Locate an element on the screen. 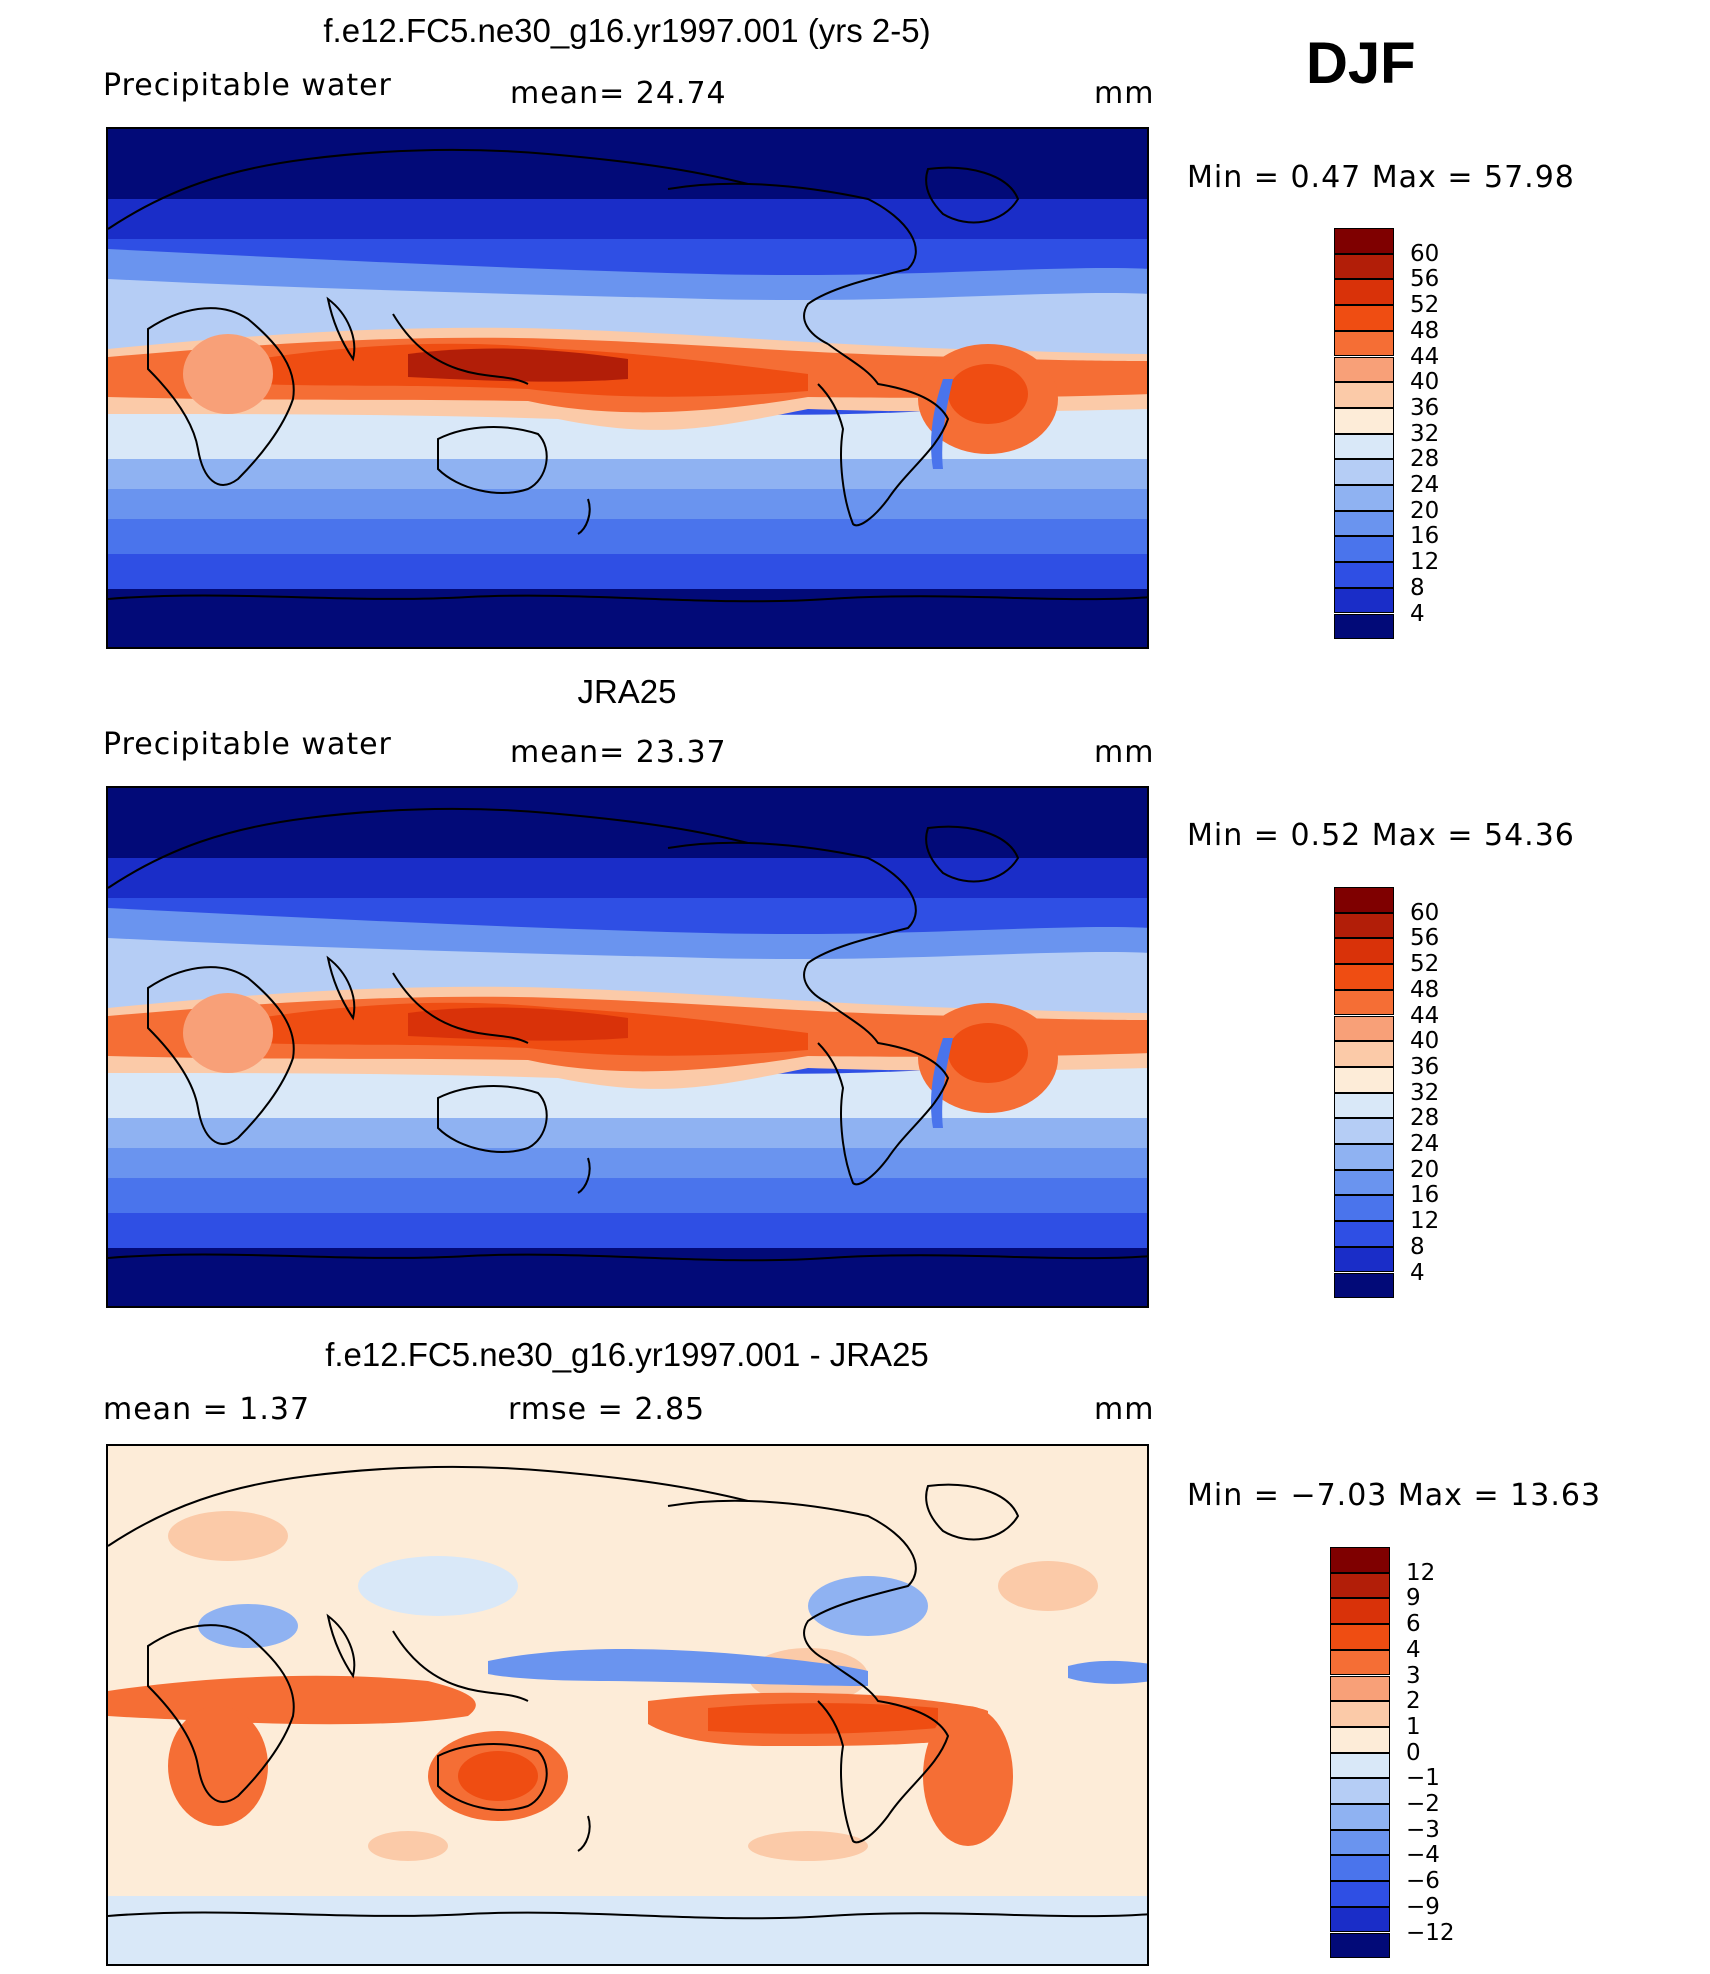 The height and width of the screenshot is (1974, 1710). mean-label-model: mean= 24.74 is located at coordinates (618, 93).